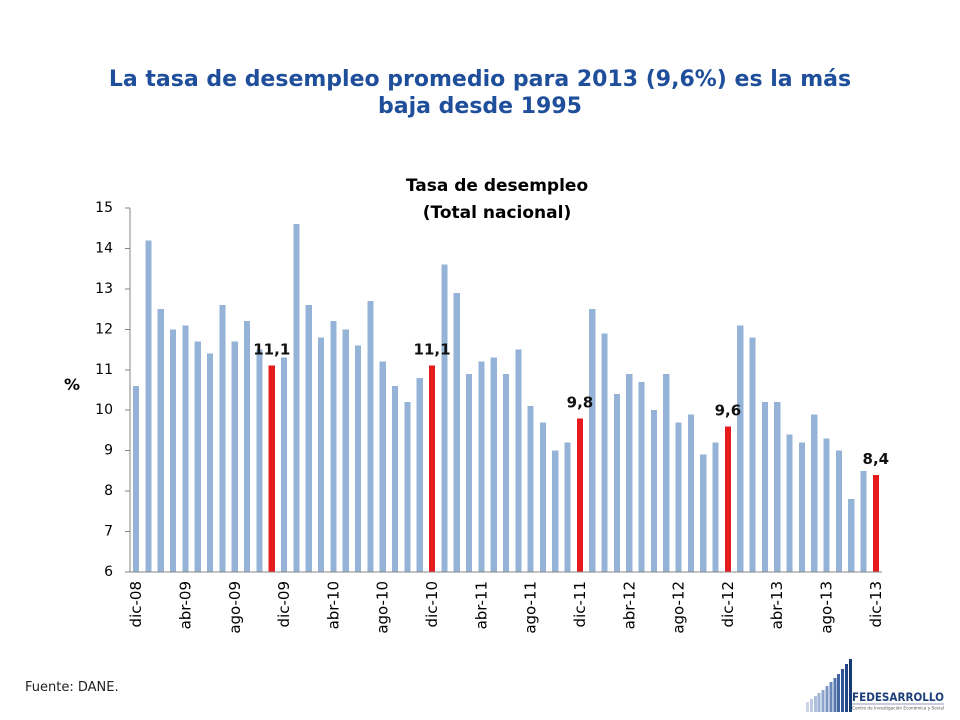  I want to click on data-label: 9,6, so click(728, 410).